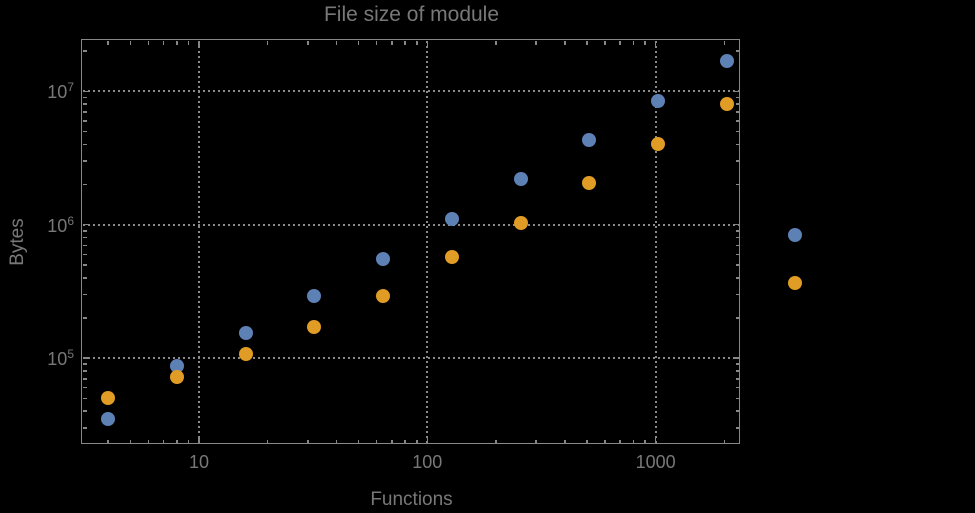  I want to click on x-tick-label: 100, so click(427, 462).